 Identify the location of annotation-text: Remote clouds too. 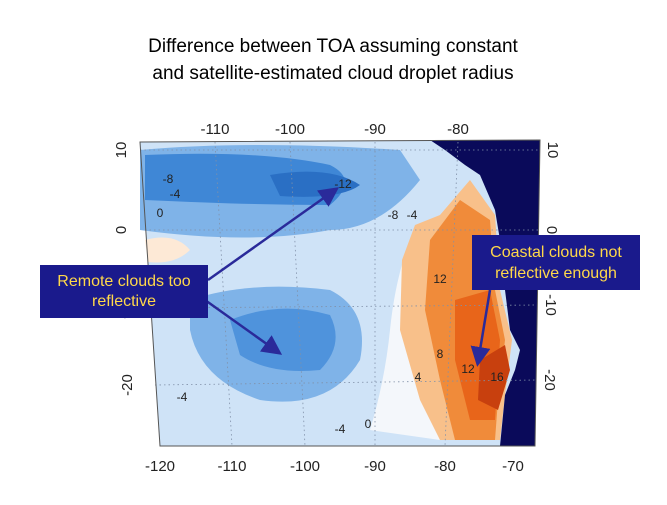
(124, 281).